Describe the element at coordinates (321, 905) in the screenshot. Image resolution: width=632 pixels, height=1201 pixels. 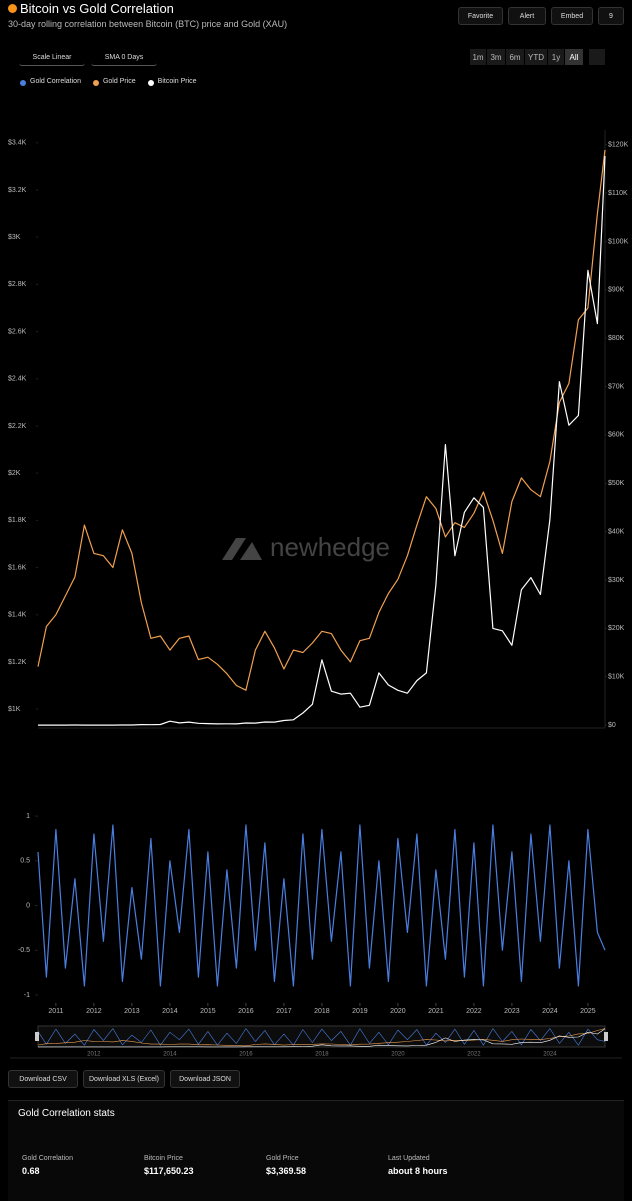
I see `series-line` at that location.